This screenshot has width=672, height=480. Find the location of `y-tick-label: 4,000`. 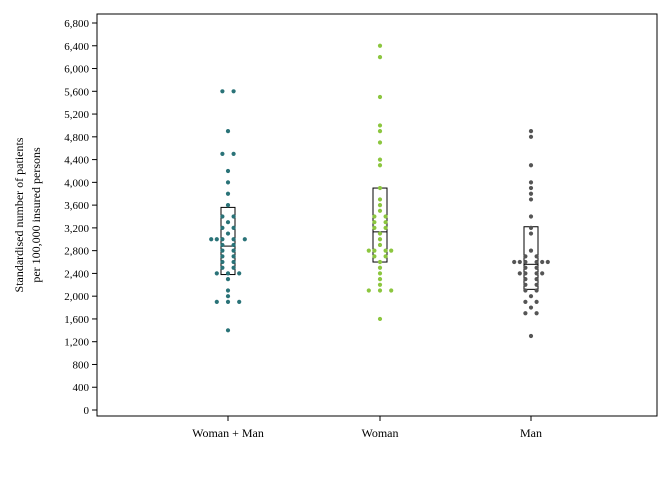

y-tick-label: 4,000 is located at coordinates (76, 183).